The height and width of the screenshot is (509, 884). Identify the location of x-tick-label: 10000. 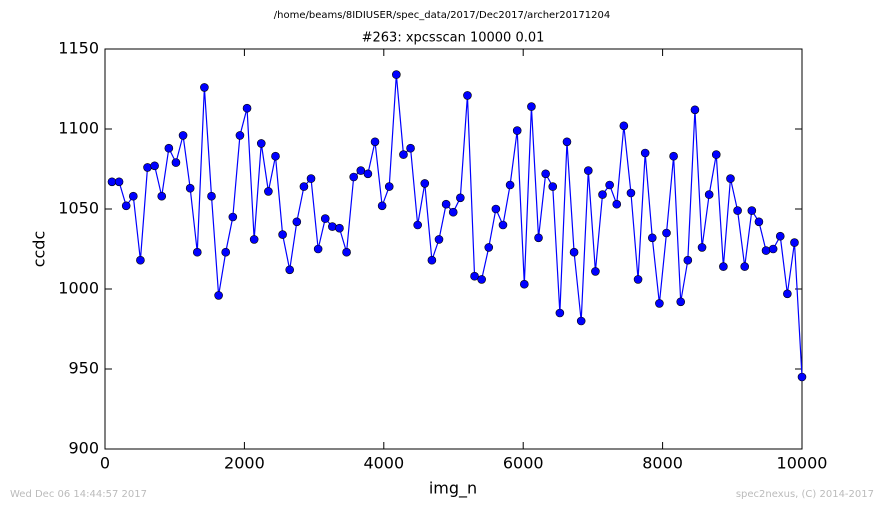
(802, 463).